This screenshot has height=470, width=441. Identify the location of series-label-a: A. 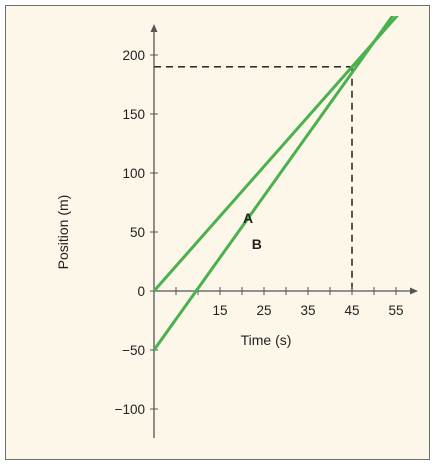
(248, 218).